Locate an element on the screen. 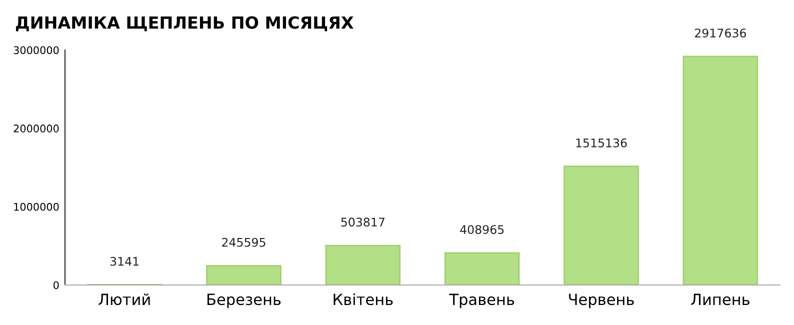 The height and width of the screenshot is (325, 794). data-label: 1515136 is located at coordinates (601, 143).